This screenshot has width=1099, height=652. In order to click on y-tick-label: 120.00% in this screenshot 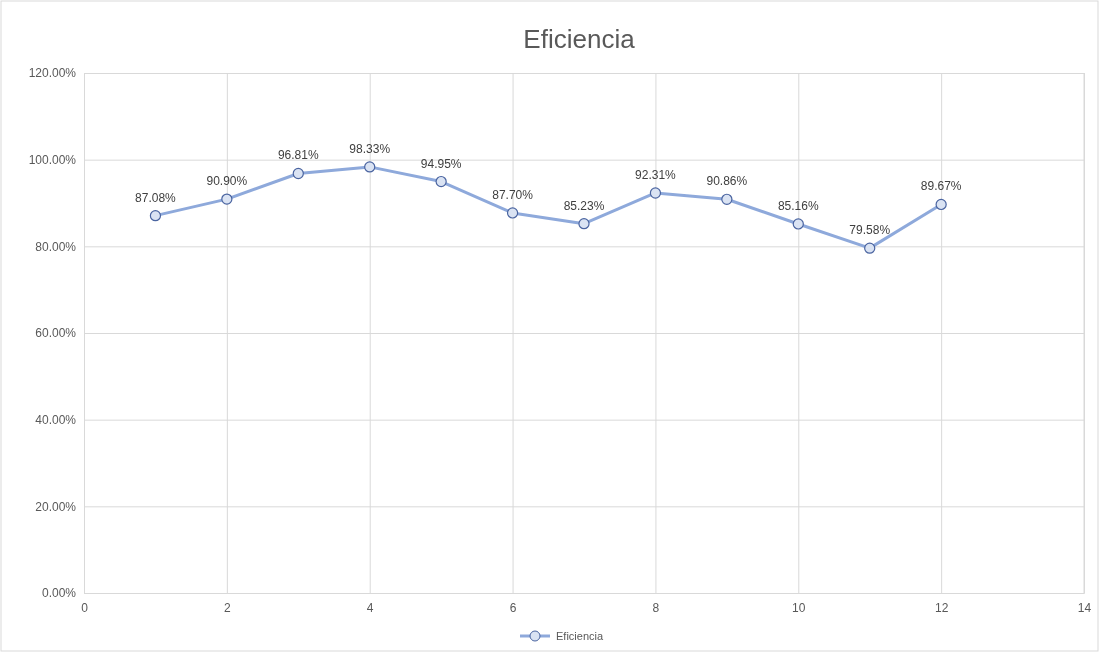, I will do `click(52, 73)`.